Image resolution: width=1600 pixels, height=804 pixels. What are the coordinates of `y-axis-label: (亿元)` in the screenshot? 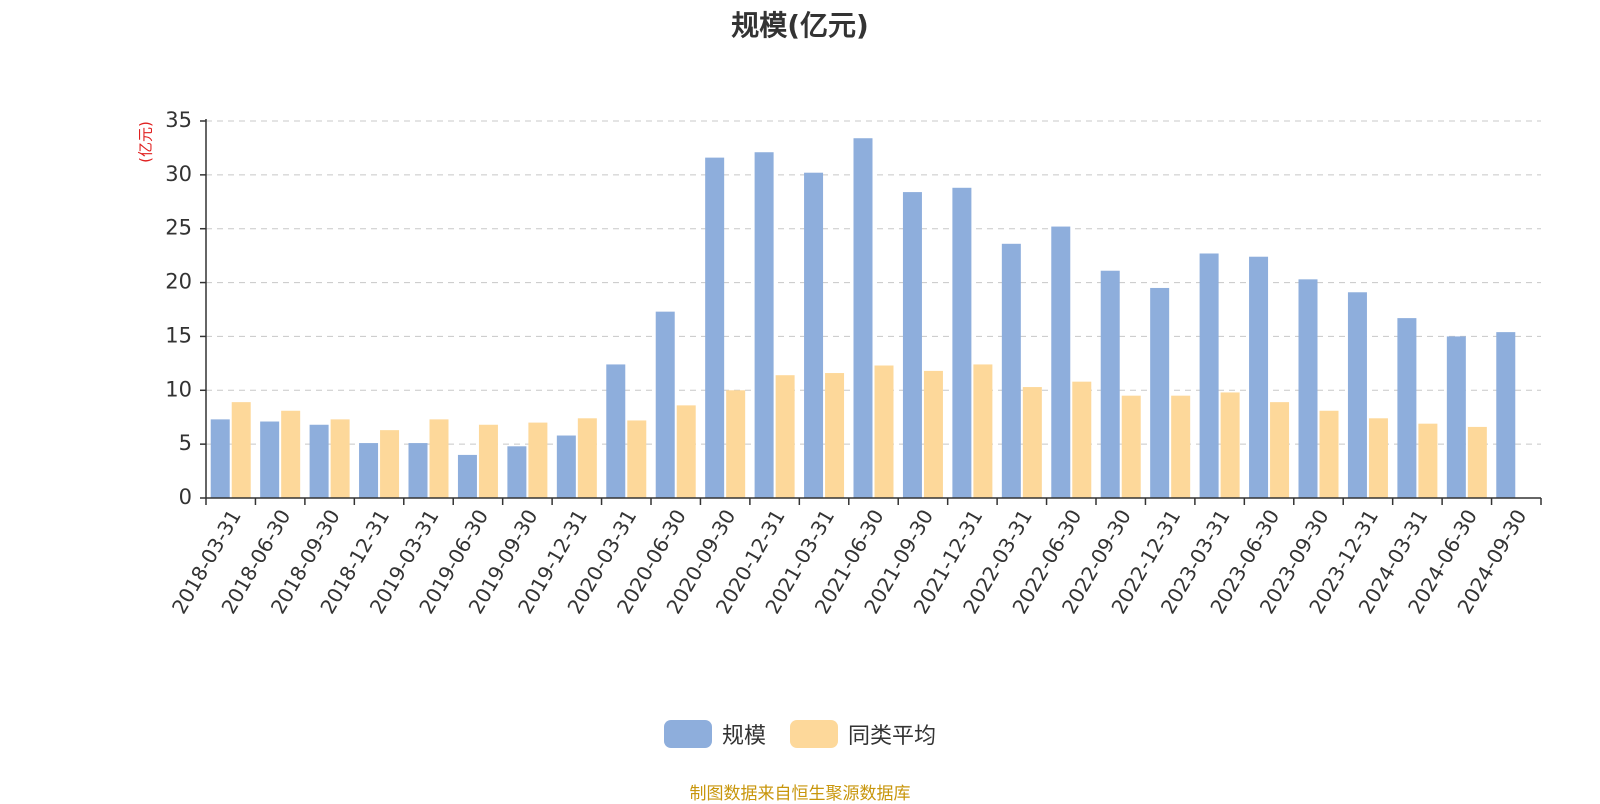 It's located at (146, 142).